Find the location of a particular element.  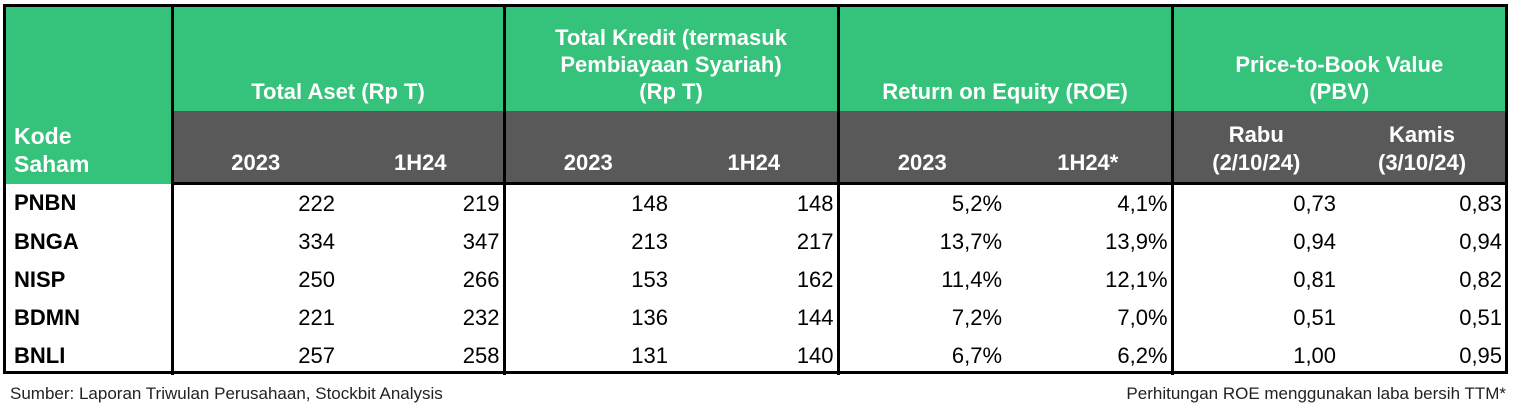

table-row: BNGA 334 347 213 217 13,7% 13,9% 0,94 0,94 is located at coordinates (755, 242).